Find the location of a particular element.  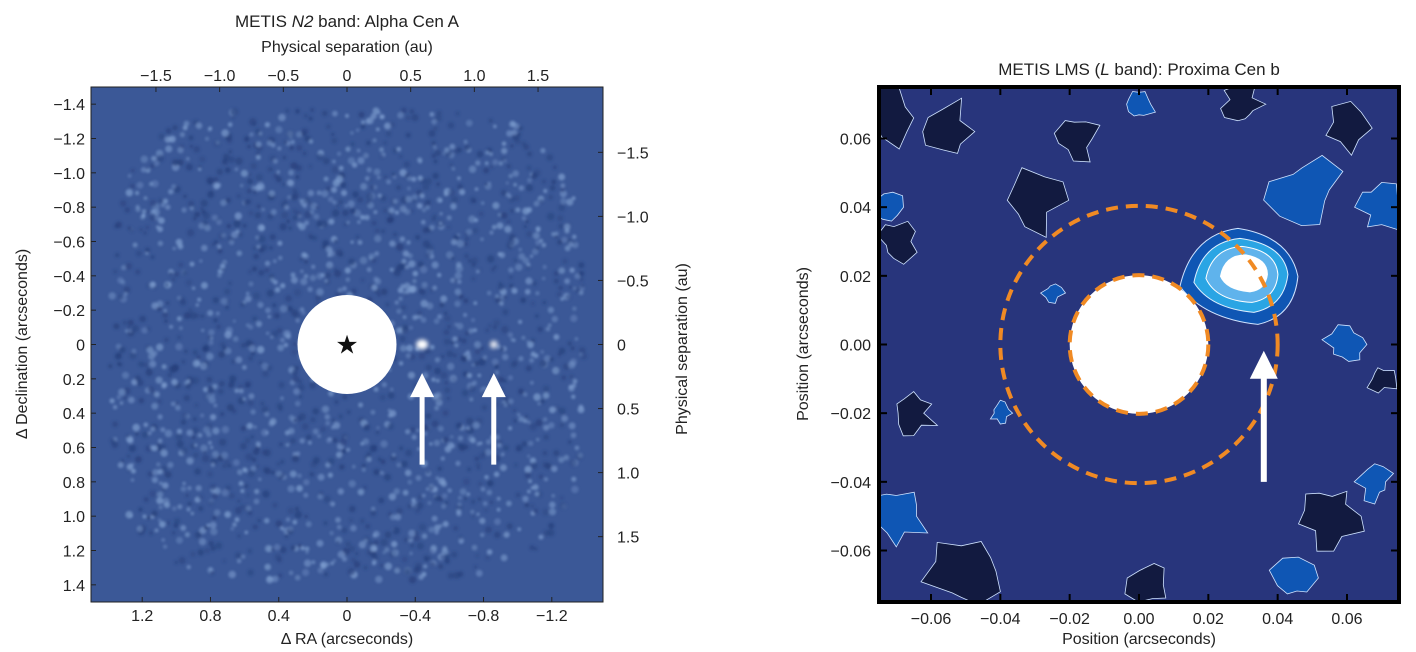

right-y-axis-label: Position (arcseconds) is located at coordinates (803, 344).